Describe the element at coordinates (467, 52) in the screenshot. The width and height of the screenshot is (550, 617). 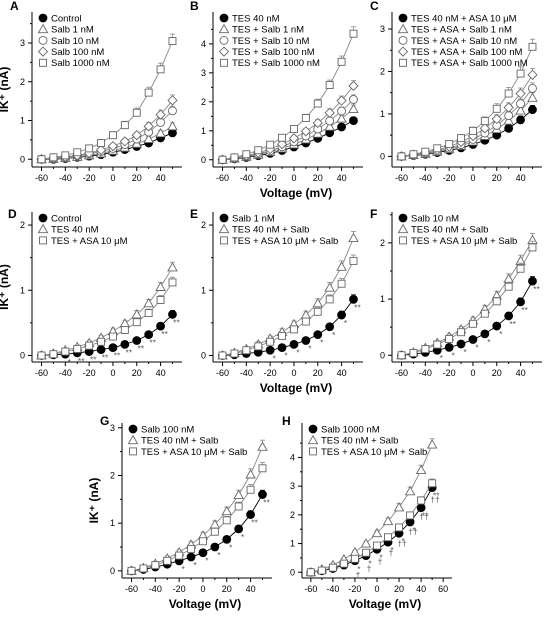
I see `legend-label: TES + ASA + Salb 100 nM` at that location.